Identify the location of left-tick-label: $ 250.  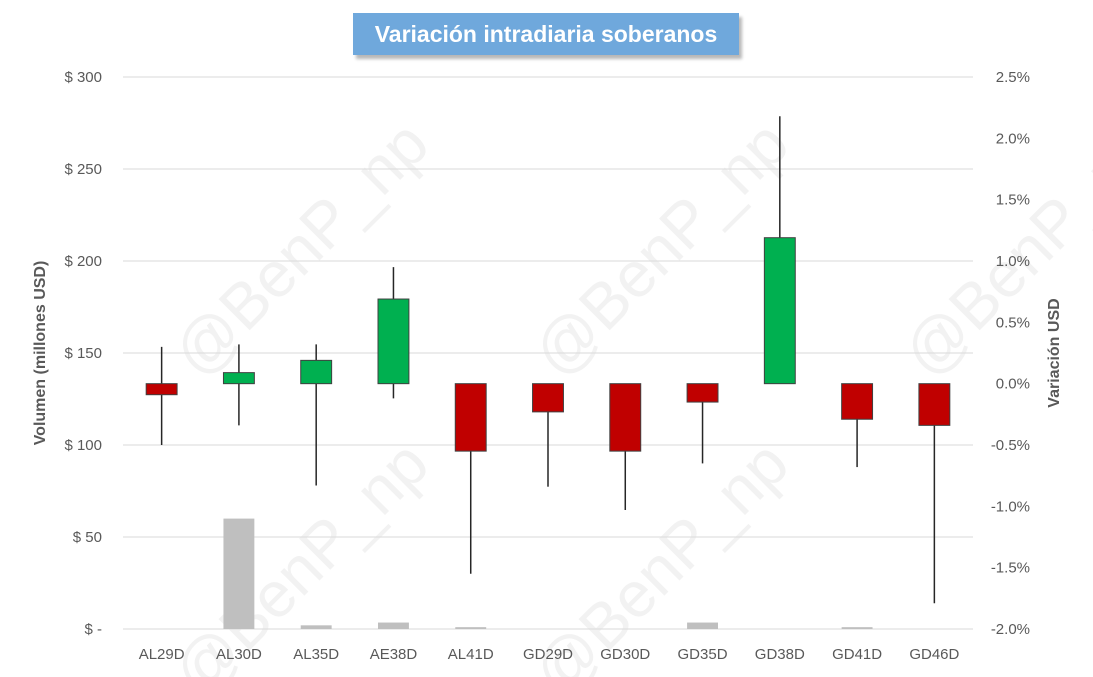
(83, 169).